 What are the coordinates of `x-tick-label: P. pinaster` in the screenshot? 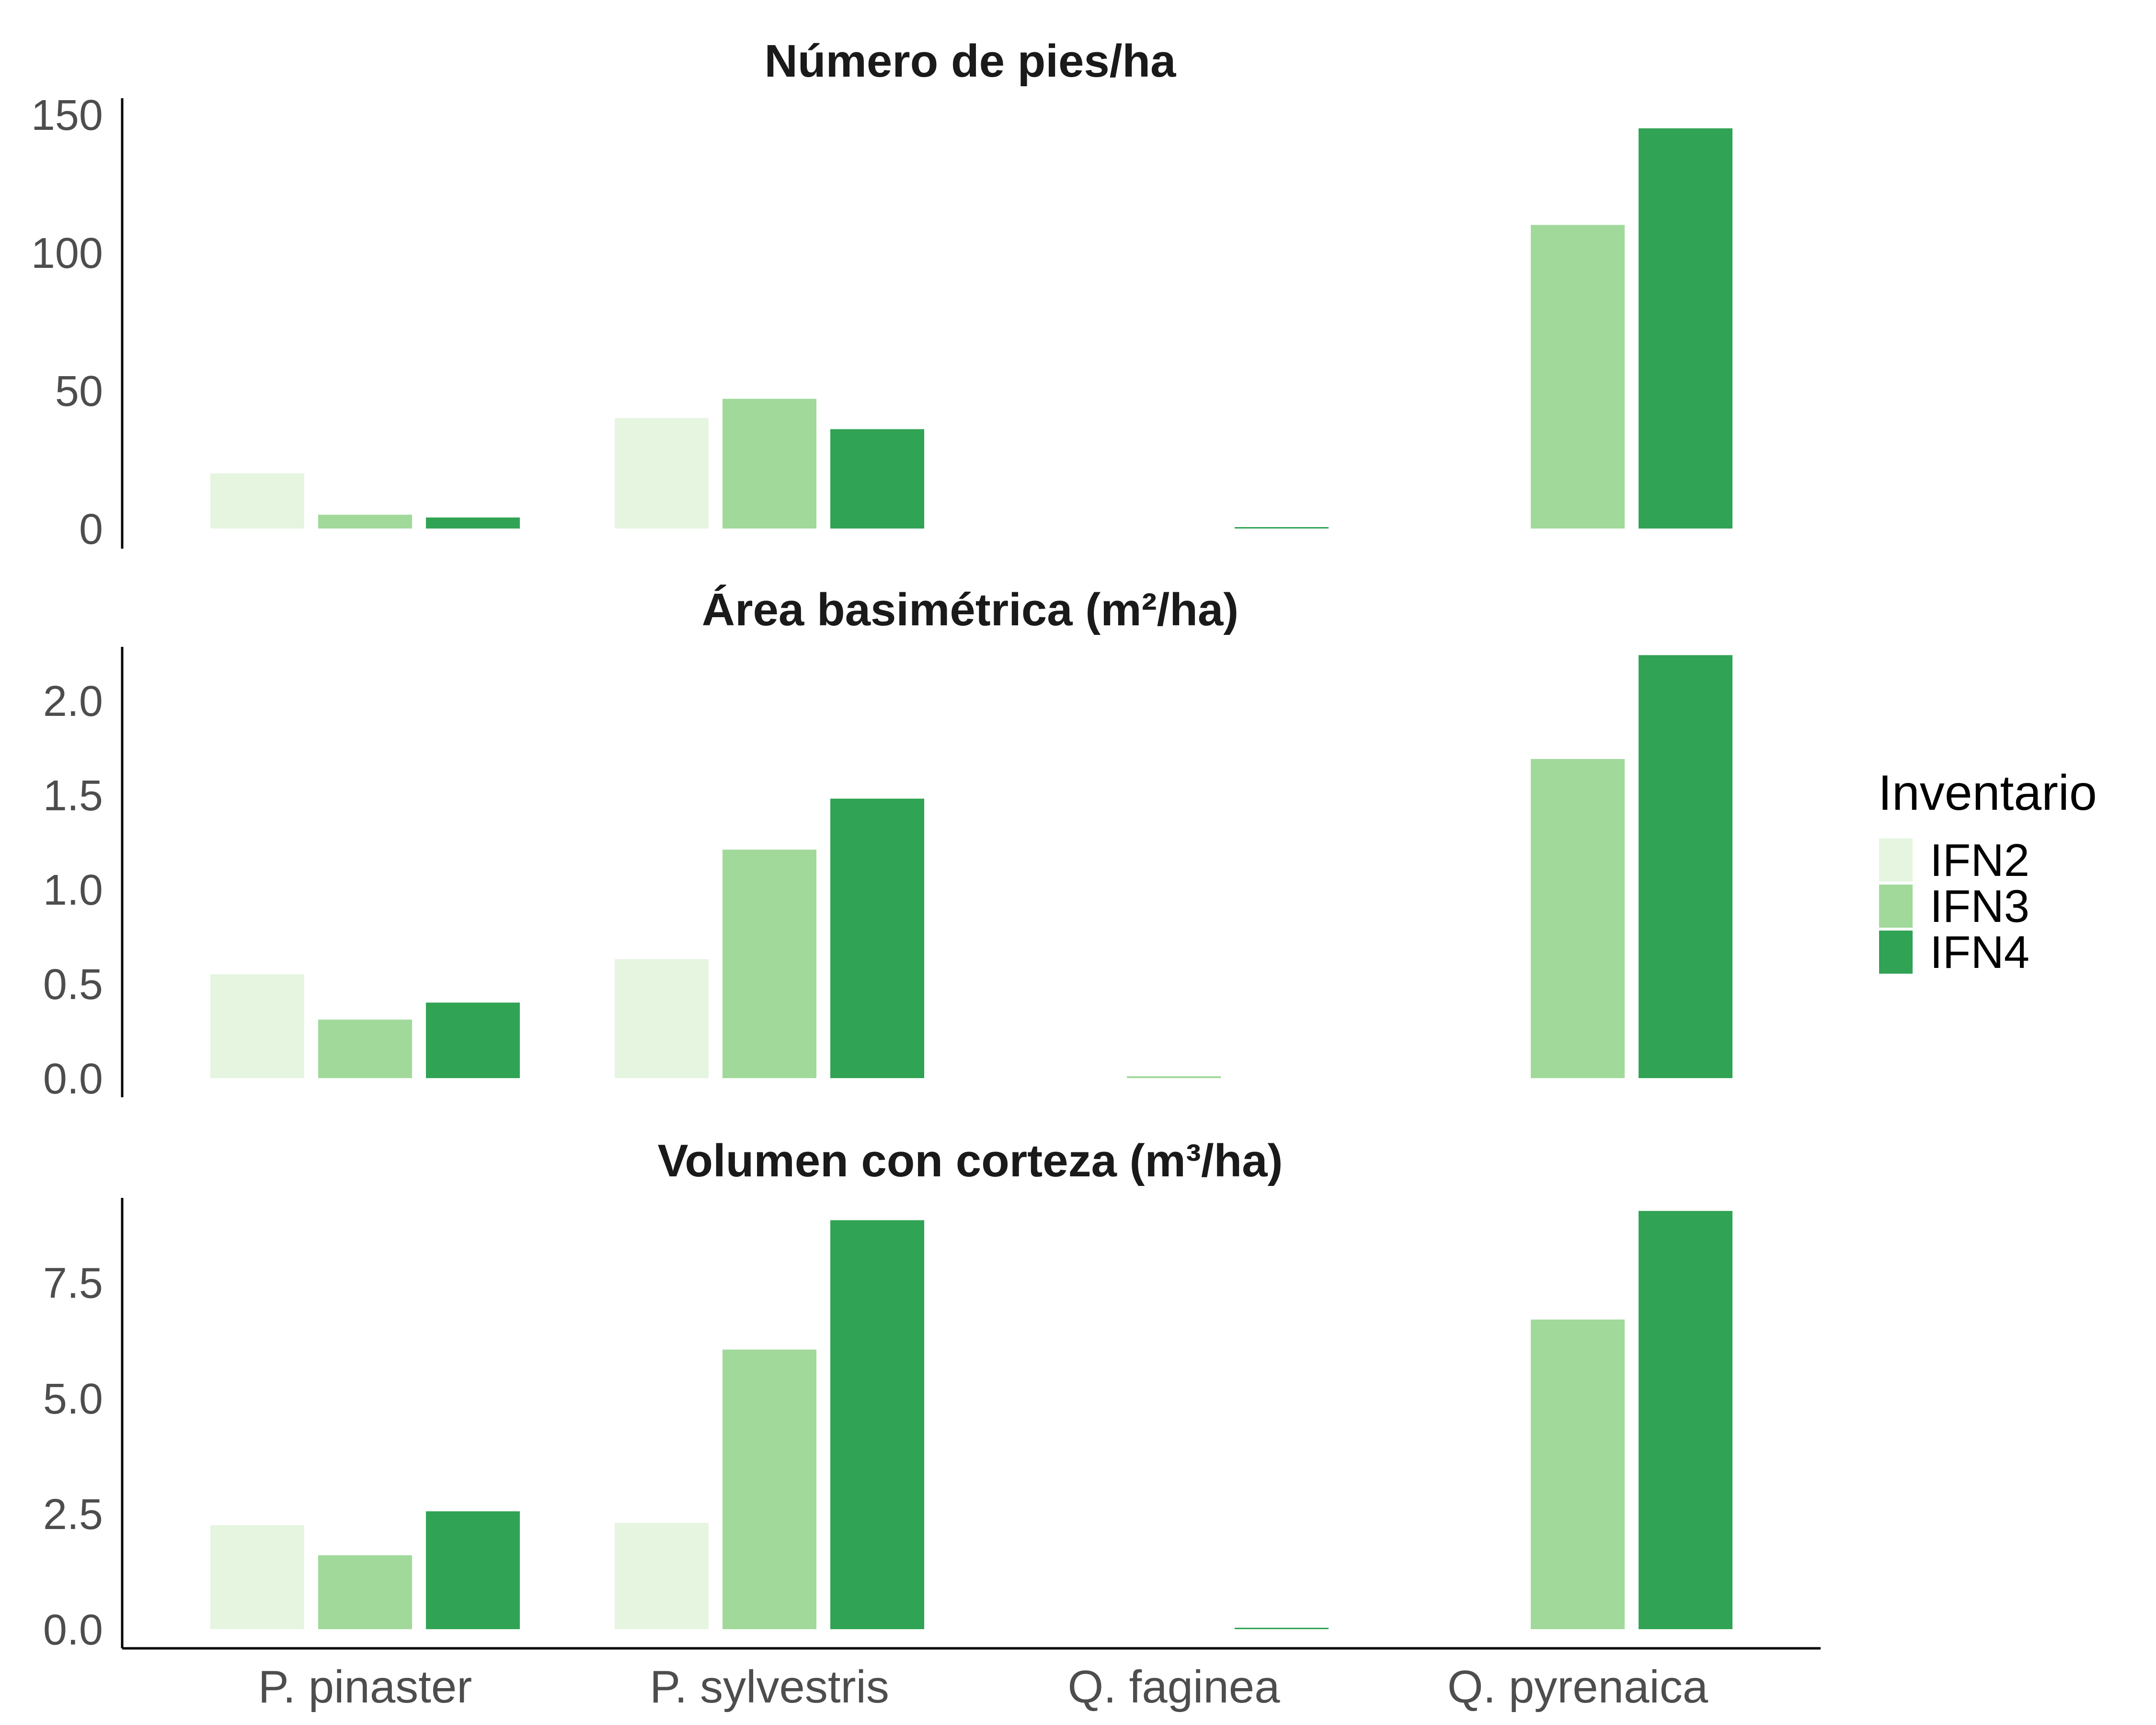 It's located at (365, 1687).